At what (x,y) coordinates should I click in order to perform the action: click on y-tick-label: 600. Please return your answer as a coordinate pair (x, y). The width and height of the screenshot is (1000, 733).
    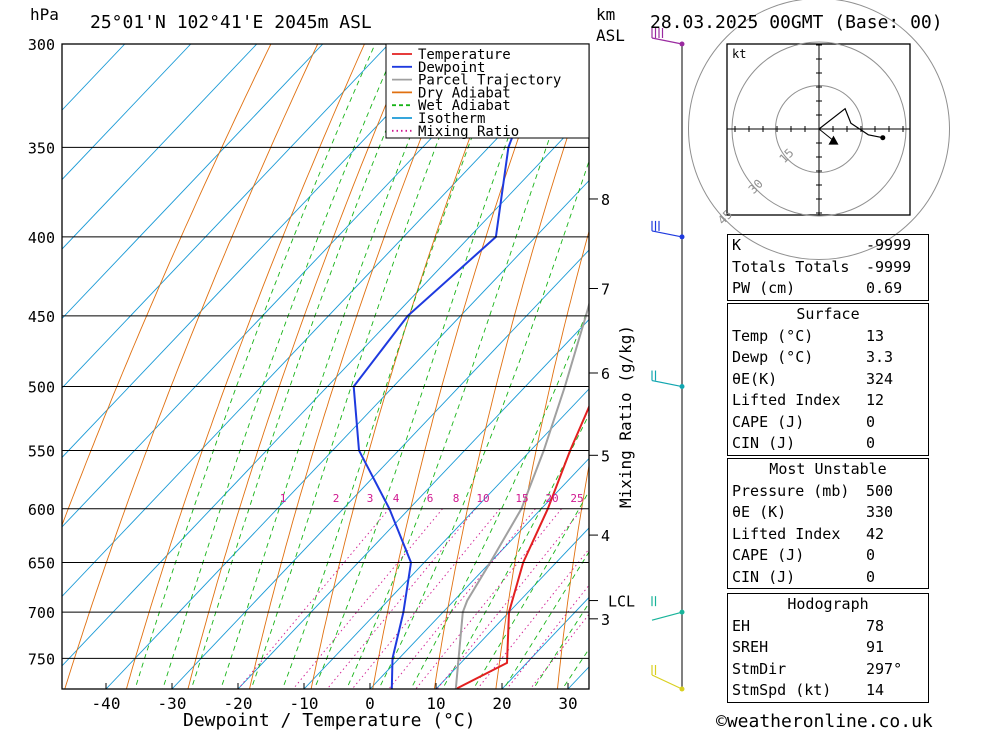
    Looking at the image, I should click on (41, 510).